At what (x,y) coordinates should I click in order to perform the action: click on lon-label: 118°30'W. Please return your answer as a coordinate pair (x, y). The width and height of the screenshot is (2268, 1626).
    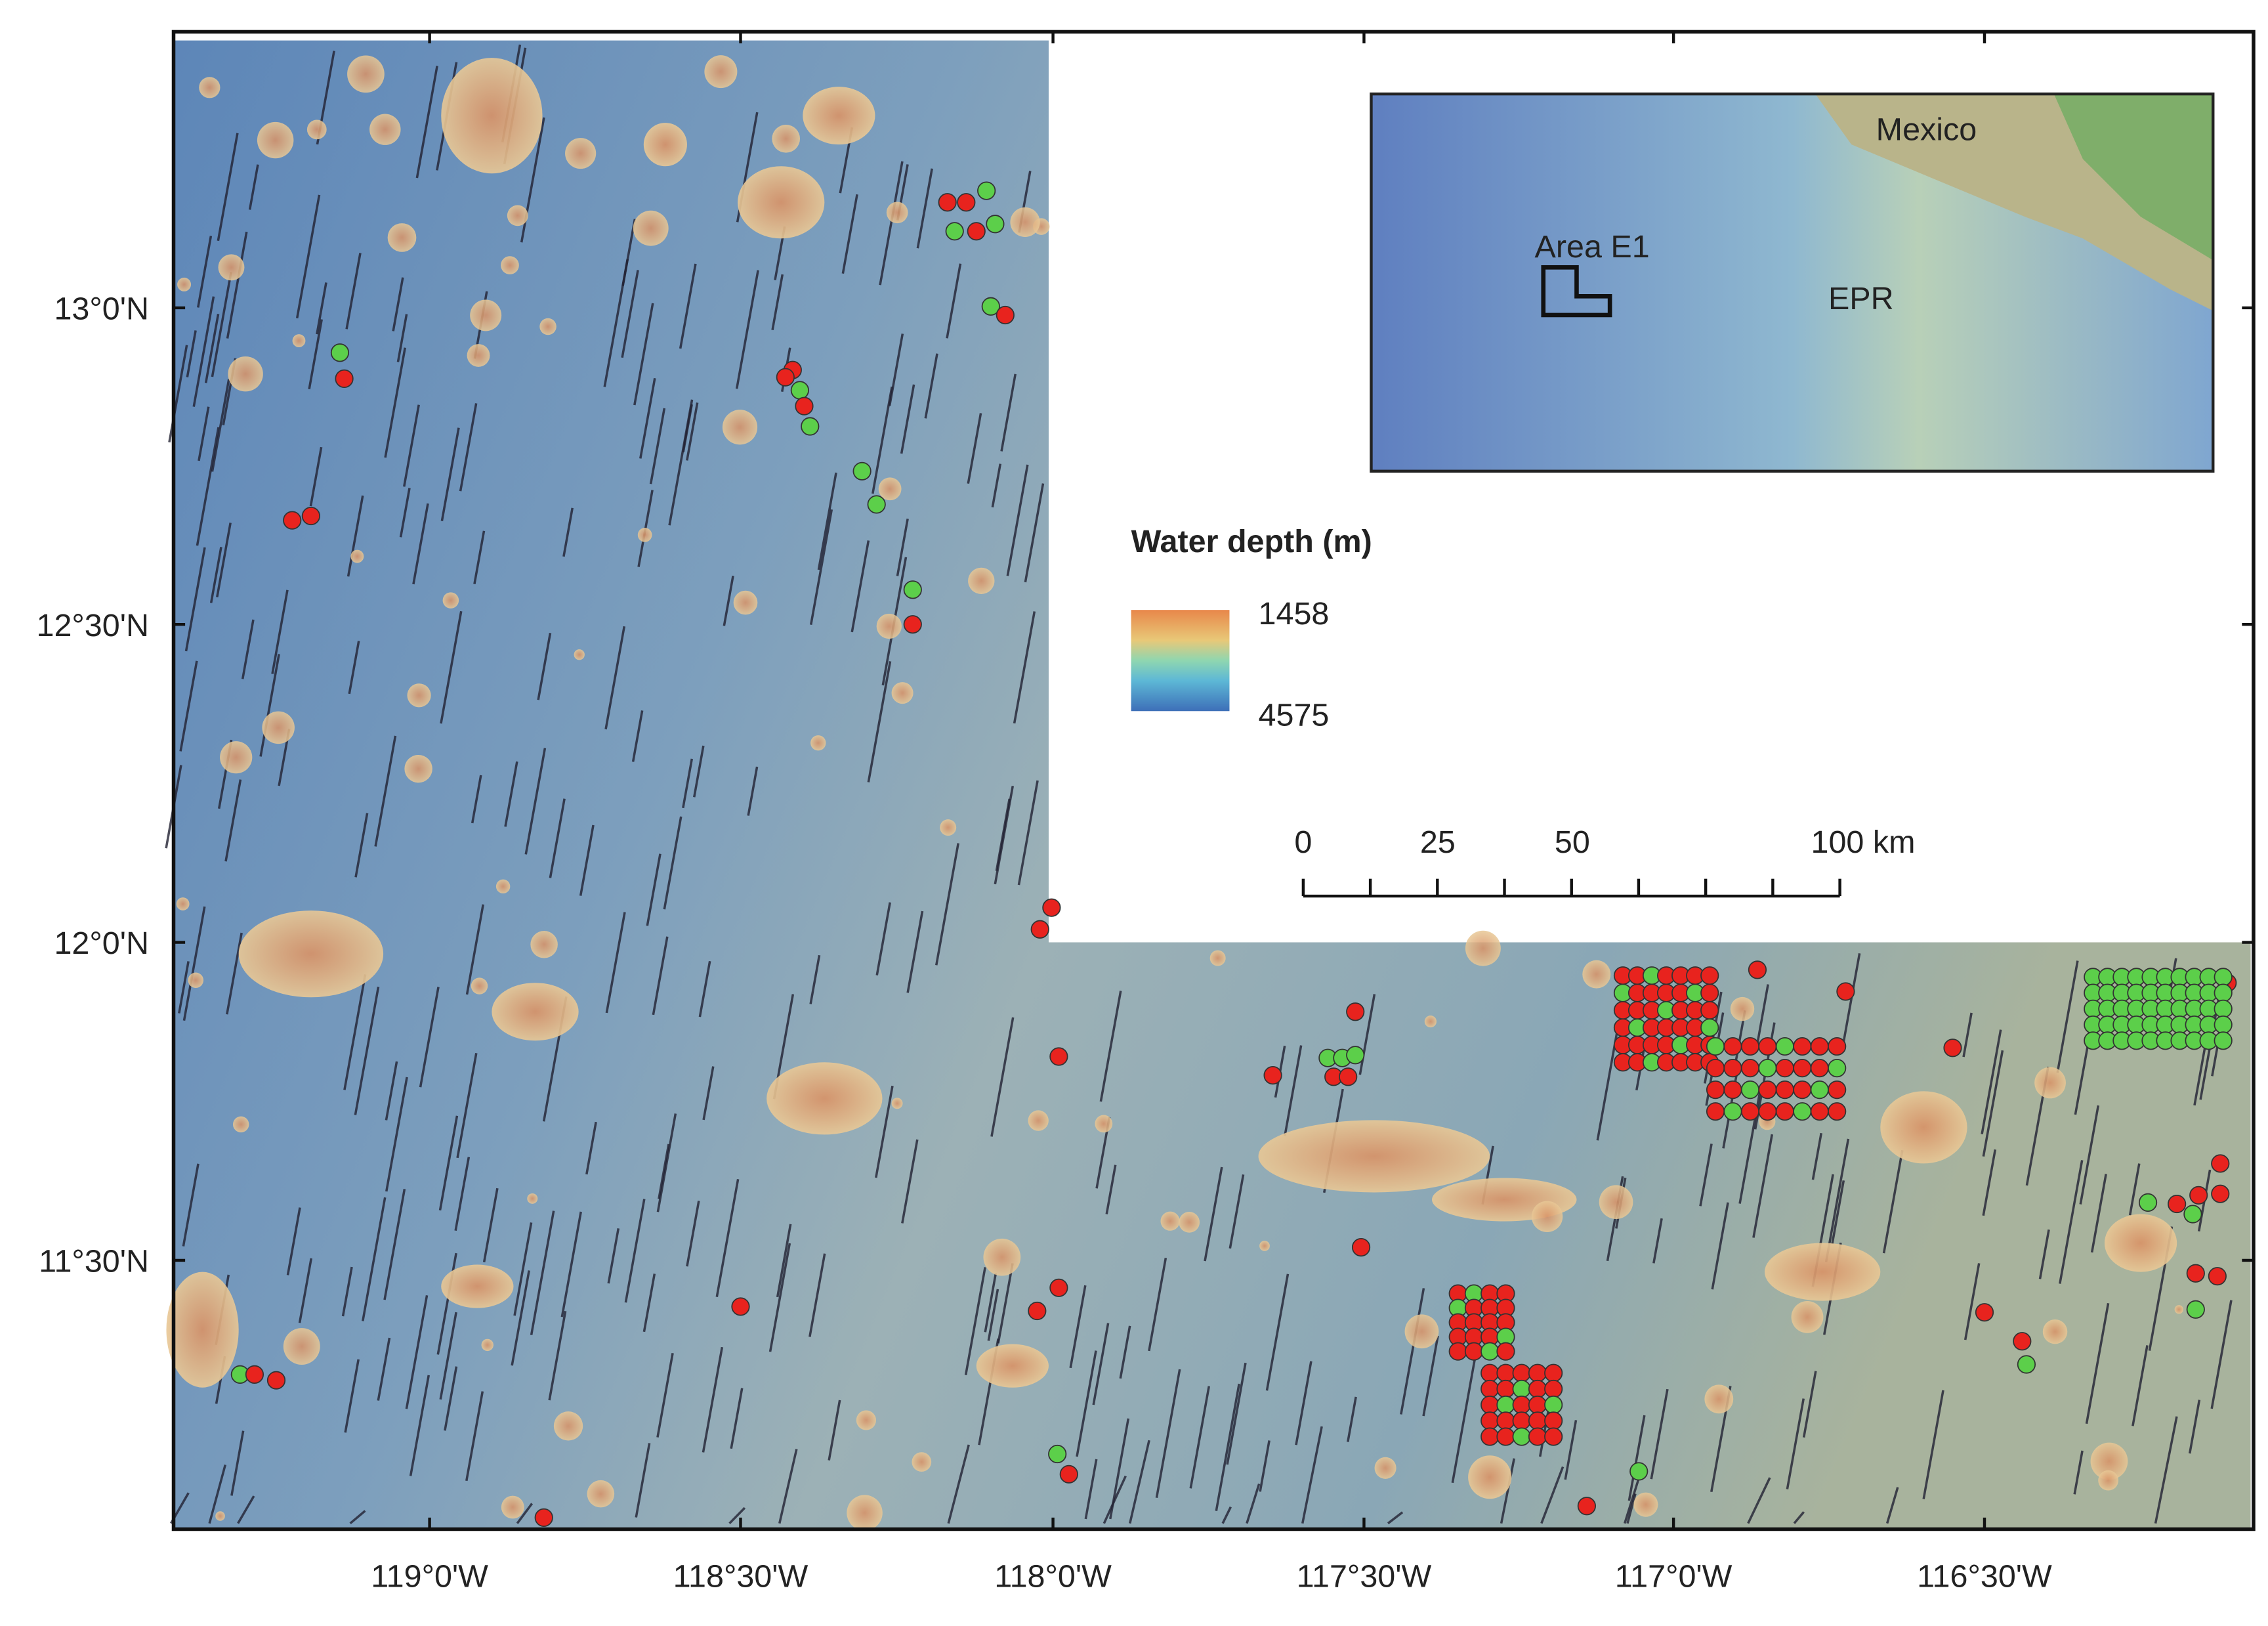
    Looking at the image, I should click on (740, 1576).